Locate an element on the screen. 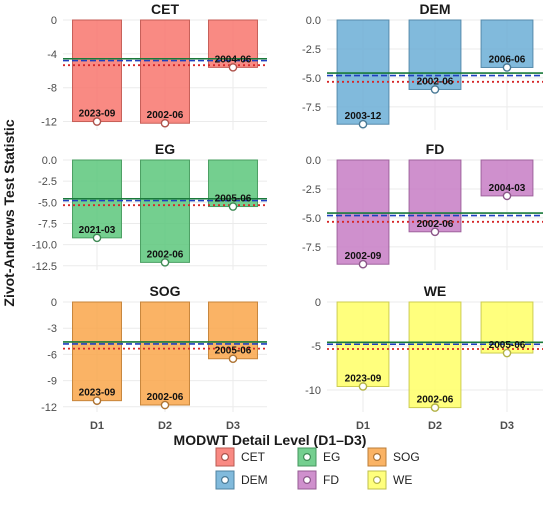 The width and height of the screenshot is (550, 519). legend-item-cet: CET is located at coordinates (240, 457).